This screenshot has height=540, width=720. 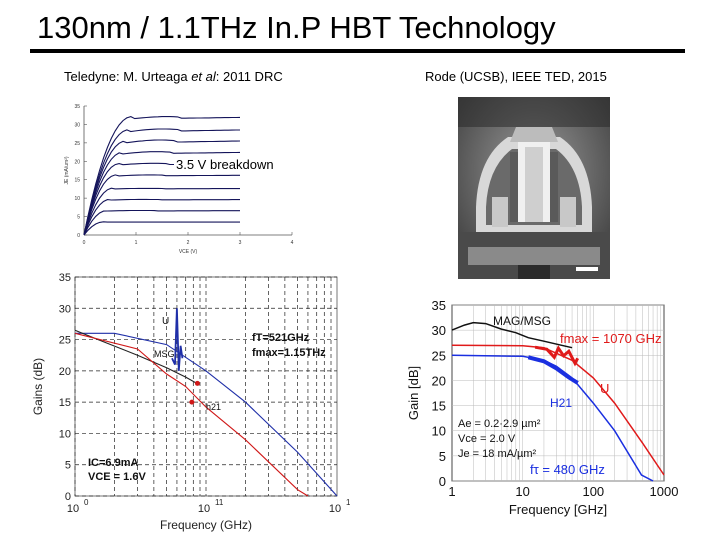 I want to click on gains-right-x-tick-label: 1, so click(x=451, y=491).